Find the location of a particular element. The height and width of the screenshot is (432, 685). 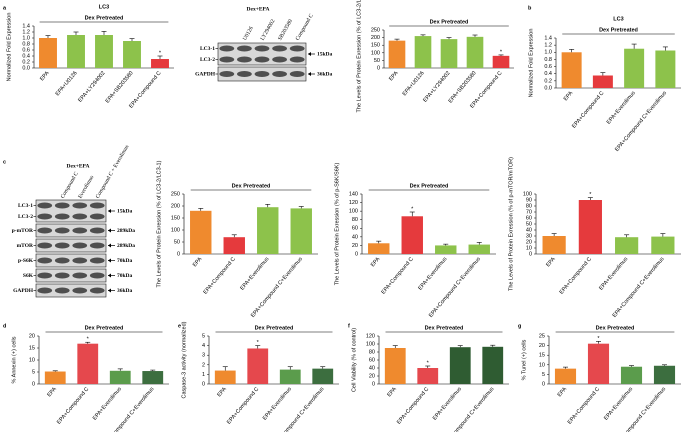

y-tick-label: 80 is located at coordinates (355, 220).